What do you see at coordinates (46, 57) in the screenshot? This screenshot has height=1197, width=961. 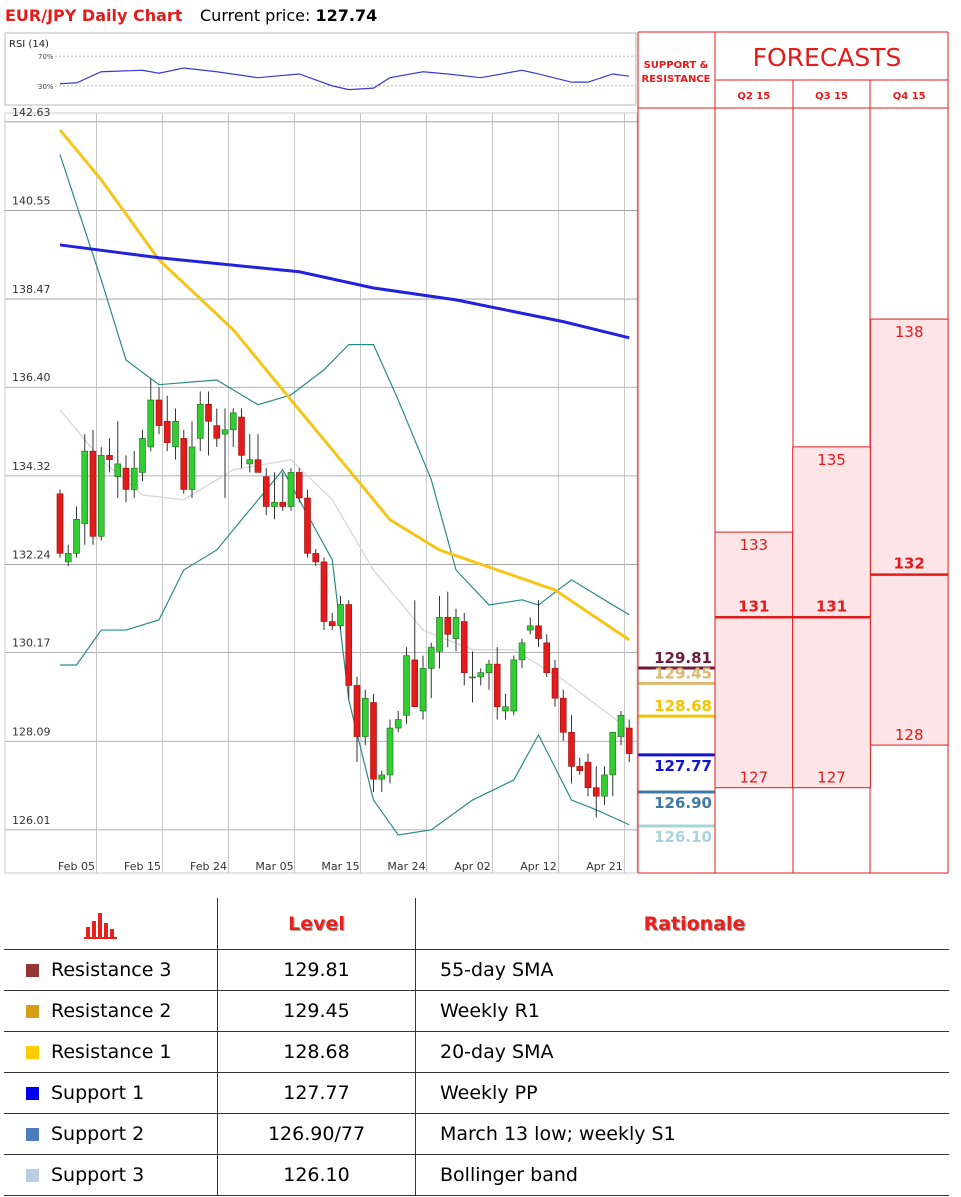 I see `y-tick-label: 70%` at bounding box center [46, 57].